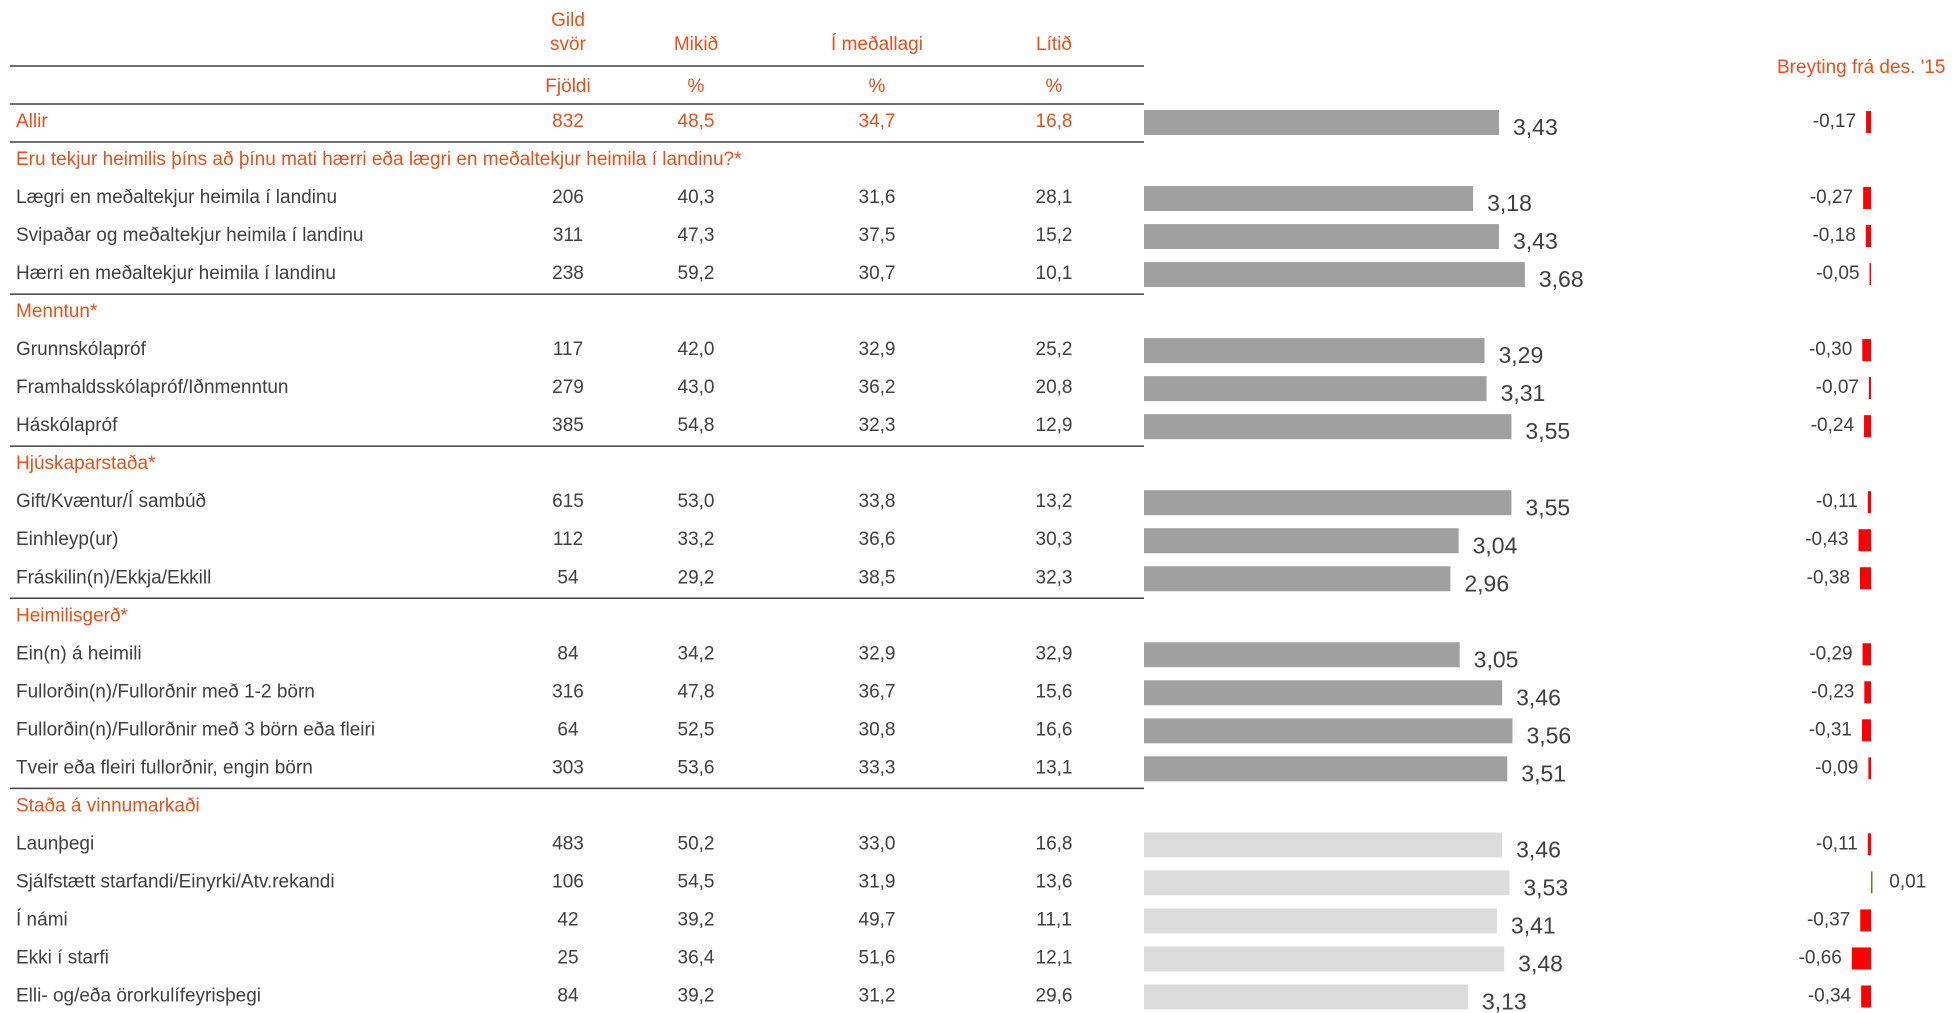 Image resolution: width=1956 pixels, height=1013 pixels. I want to click on mean-label: 3,04, so click(1495, 545).